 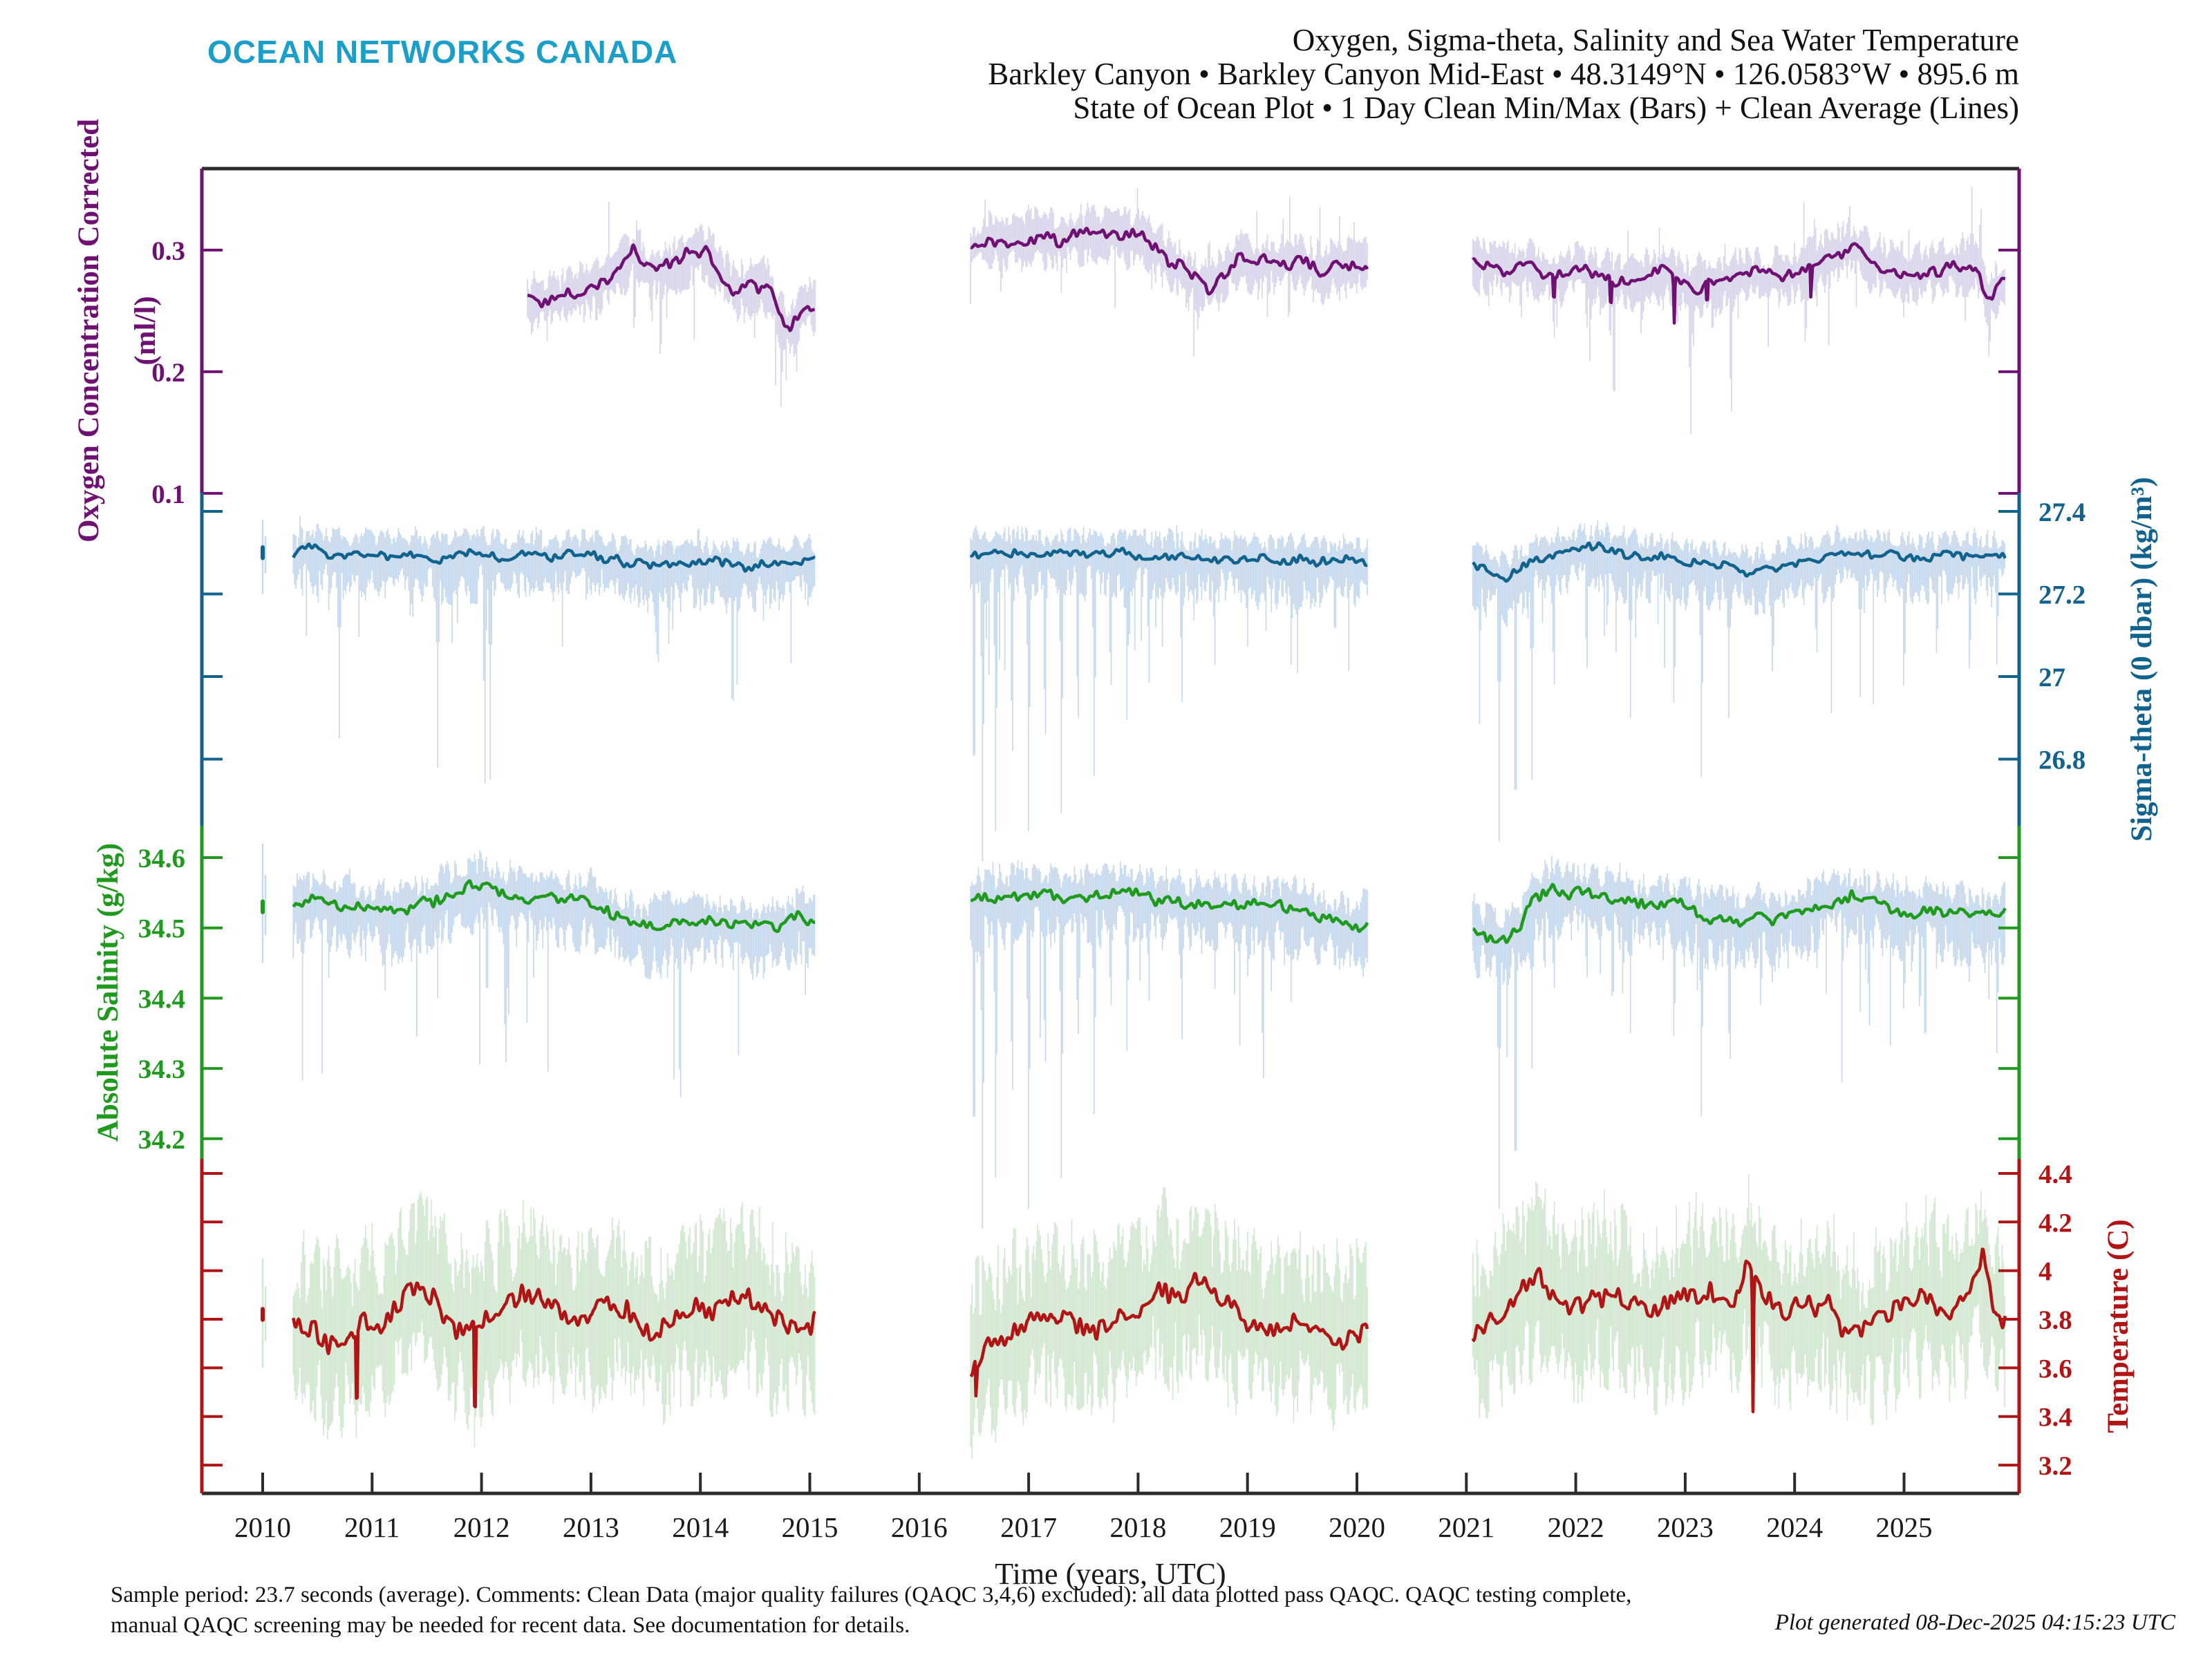 I want to click on x-tick-label-2019: 2019, so click(x=1248, y=1527).